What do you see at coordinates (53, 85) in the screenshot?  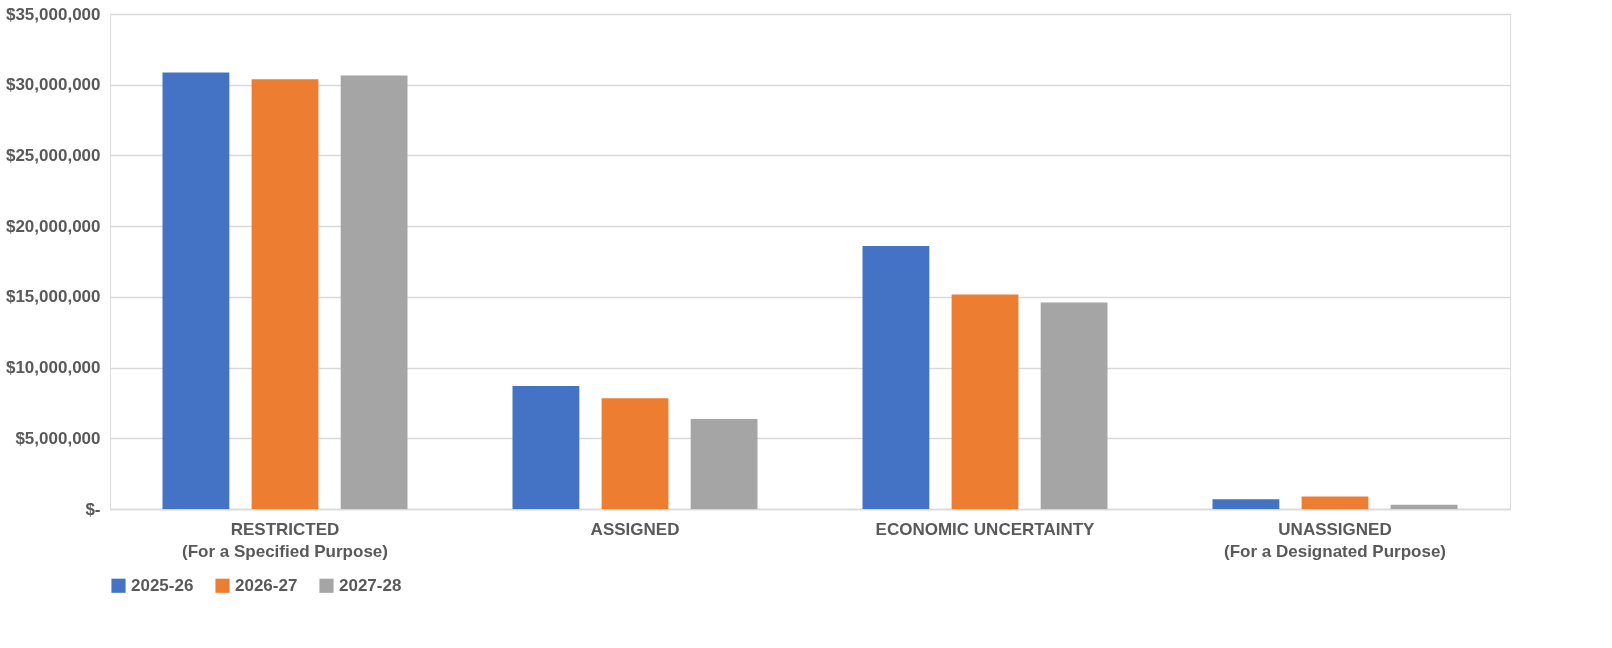 I see `y-tick-label: $30,000,000` at bounding box center [53, 85].